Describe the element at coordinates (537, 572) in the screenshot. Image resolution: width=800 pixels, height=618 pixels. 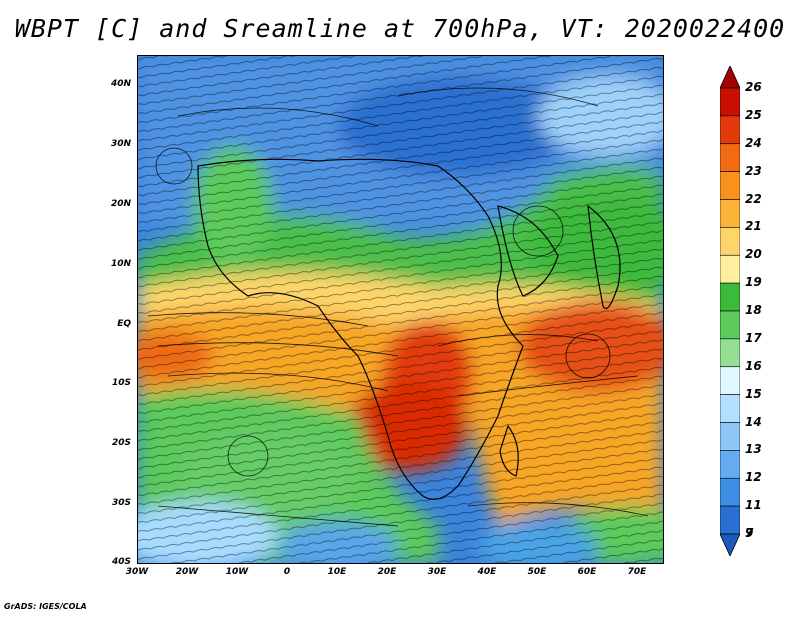
I see `lon-label-50e: 50E` at that location.